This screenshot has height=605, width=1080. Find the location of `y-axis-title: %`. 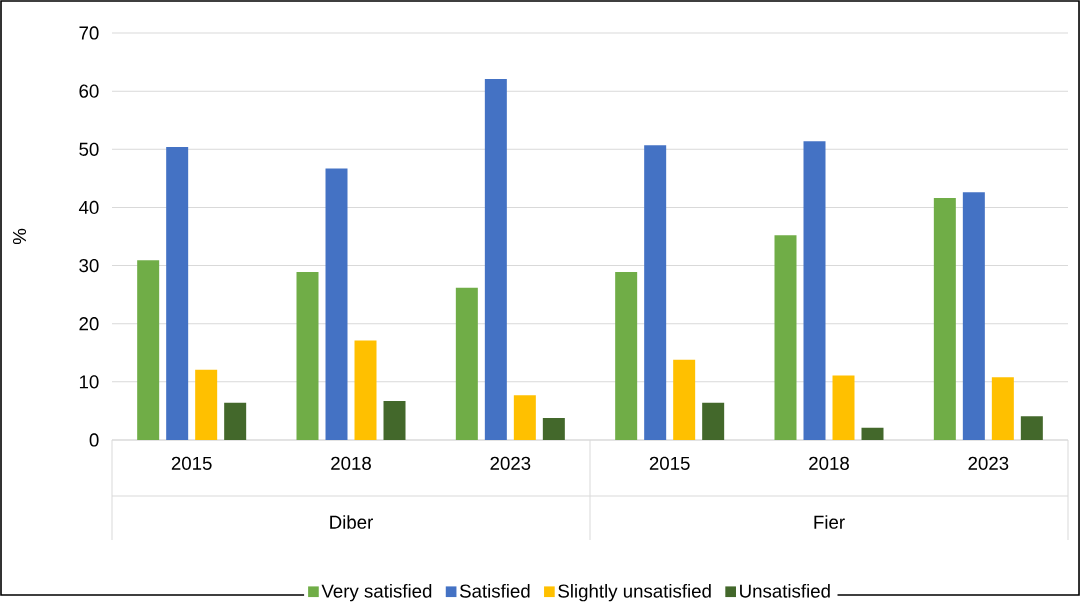

y-axis-title: % is located at coordinates (19, 236).